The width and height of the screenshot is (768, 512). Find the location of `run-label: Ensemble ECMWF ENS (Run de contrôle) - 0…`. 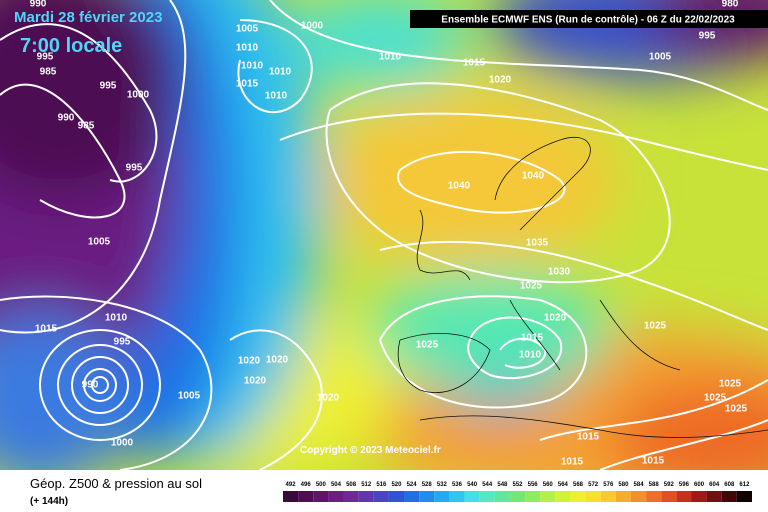

run-label: Ensemble ECMWF ENS (Run de contrôle) - 0… is located at coordinates (588, 20).